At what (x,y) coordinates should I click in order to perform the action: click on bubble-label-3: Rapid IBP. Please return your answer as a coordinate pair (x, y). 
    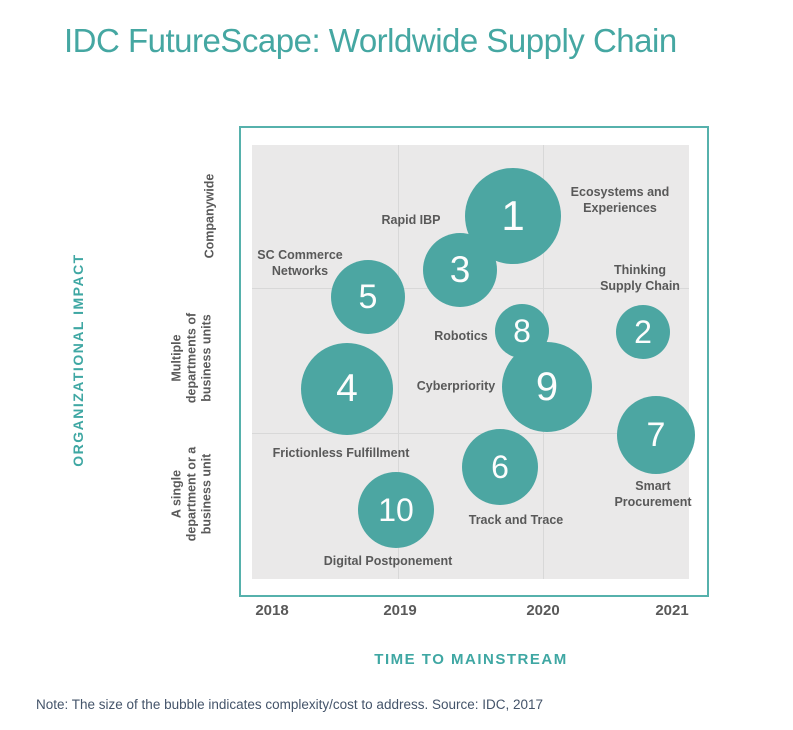
    Looking at the image, I should click on (411, 220).